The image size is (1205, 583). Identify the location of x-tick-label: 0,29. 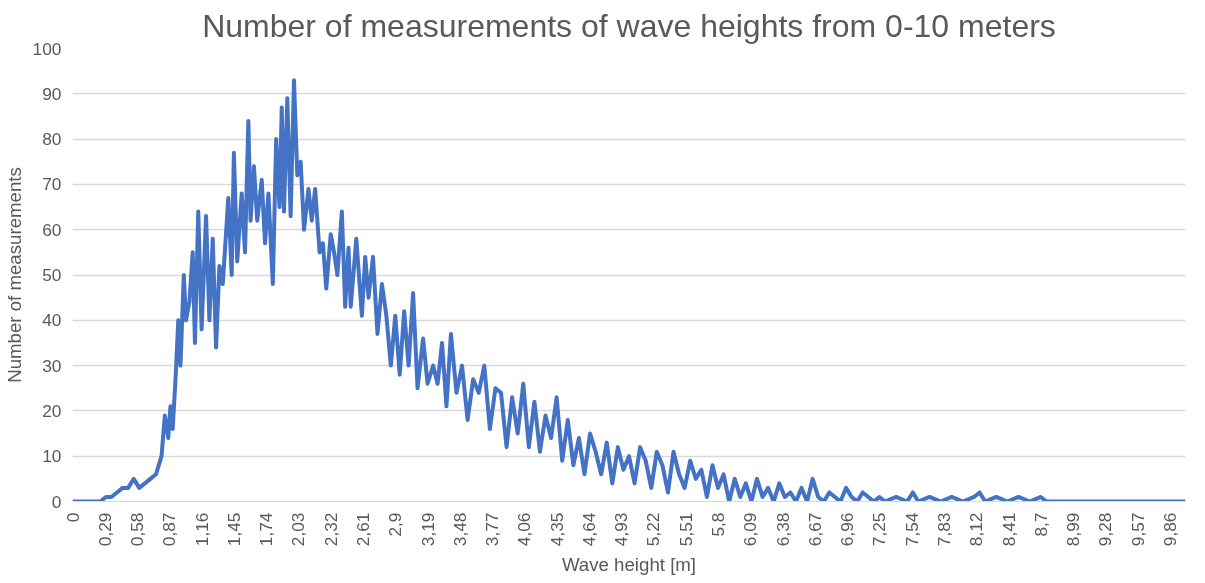
(104, 529).